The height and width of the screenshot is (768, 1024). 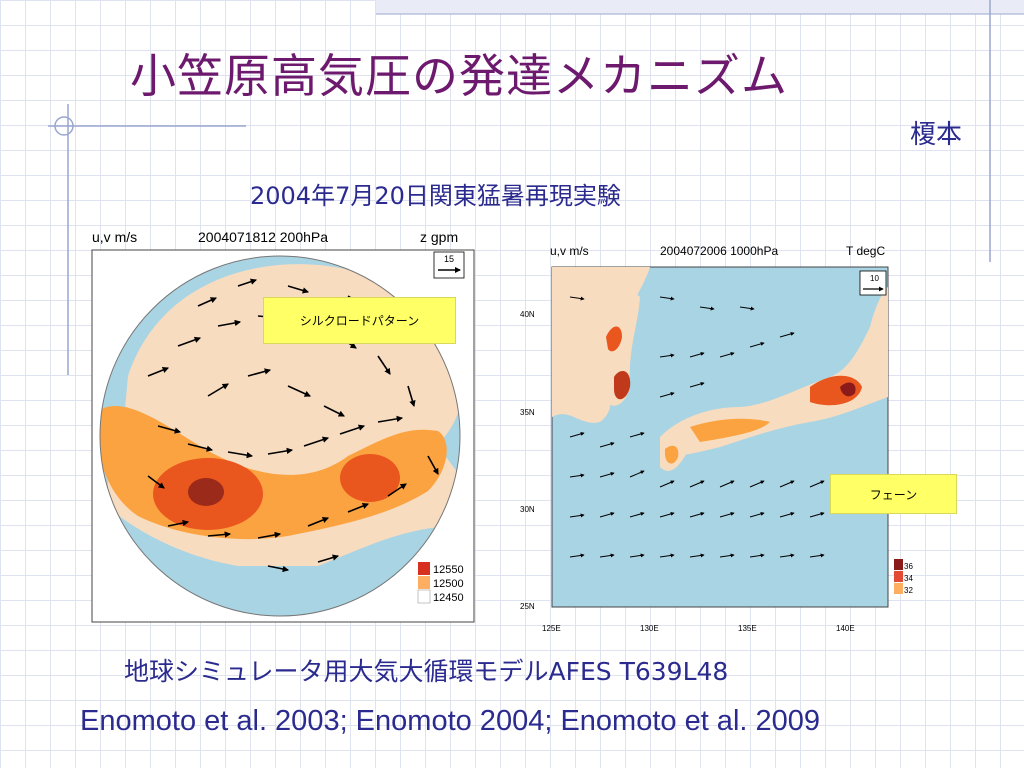 I want to click on right-legend-label: 36, so click(x=908, y=566).